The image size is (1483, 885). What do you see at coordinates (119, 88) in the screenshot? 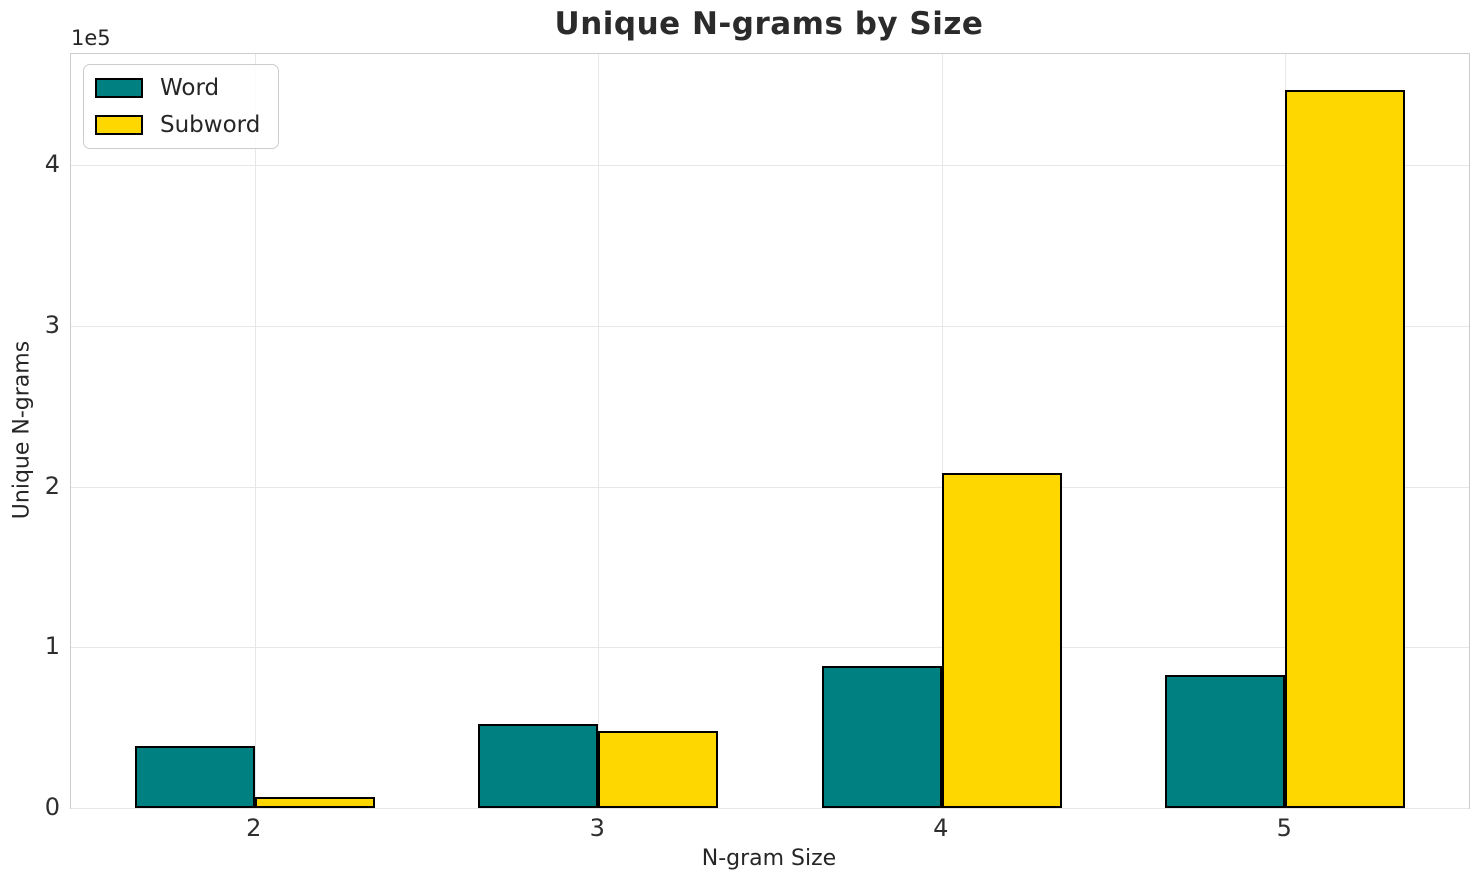
I see `word-series-swatch-icon` at bounding box center [119, 88].